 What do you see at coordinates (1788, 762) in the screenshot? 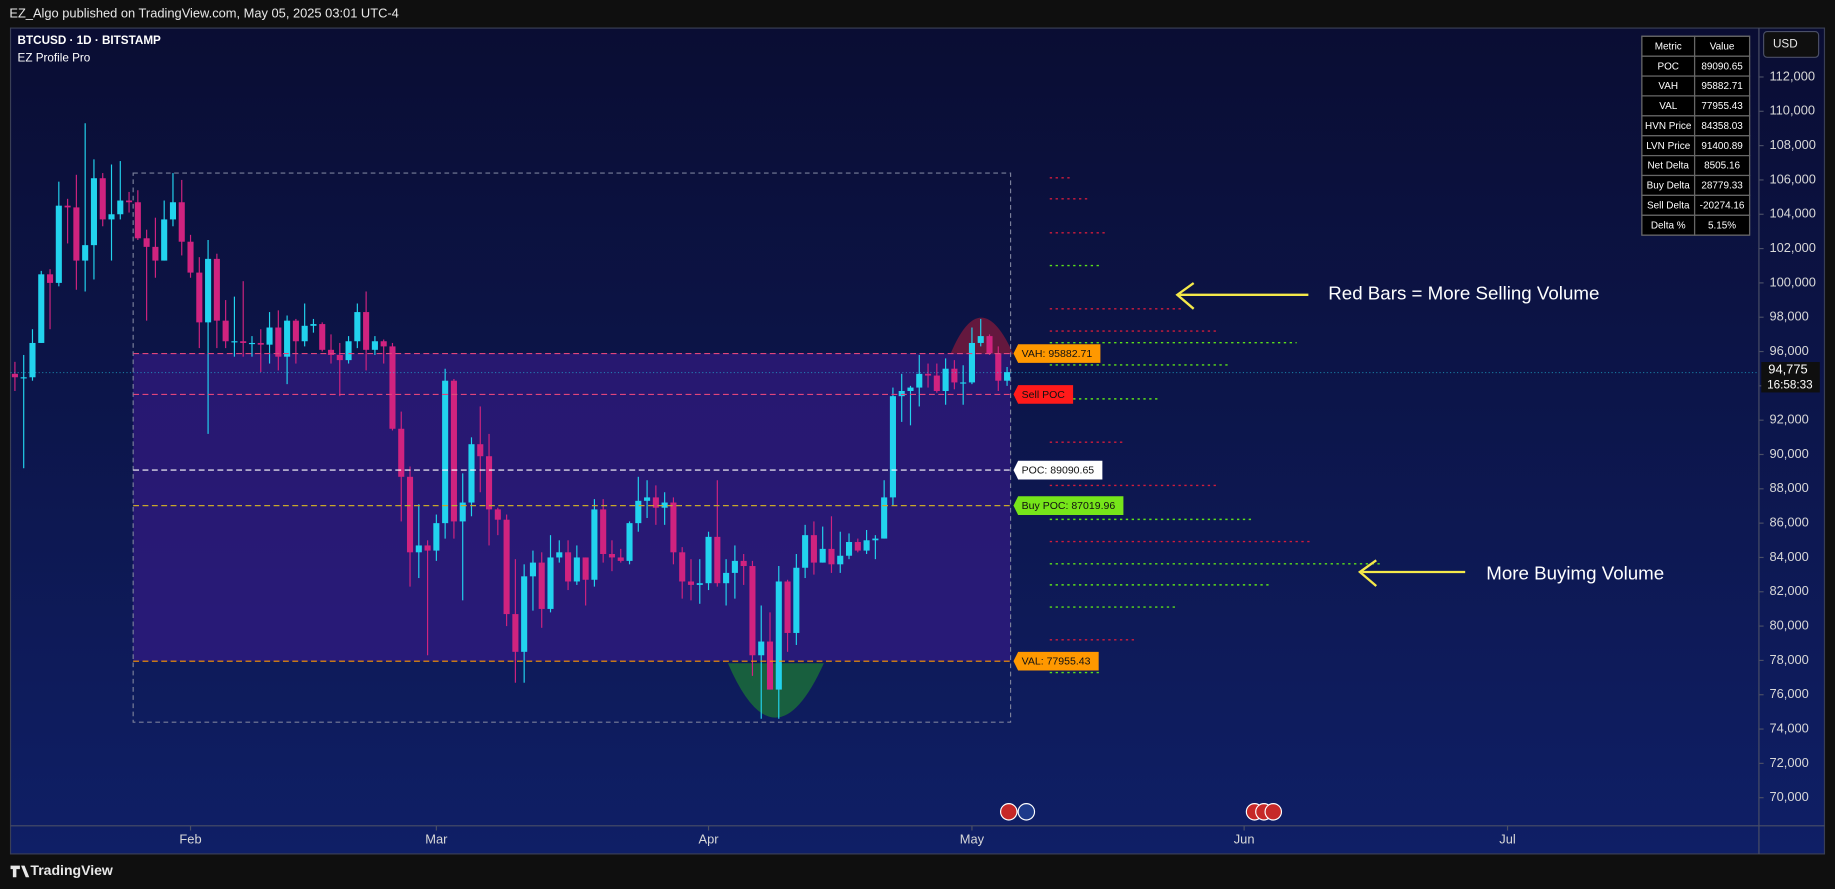
I see `y-tick-label: 72,000` at bounding box center [1788, 762].